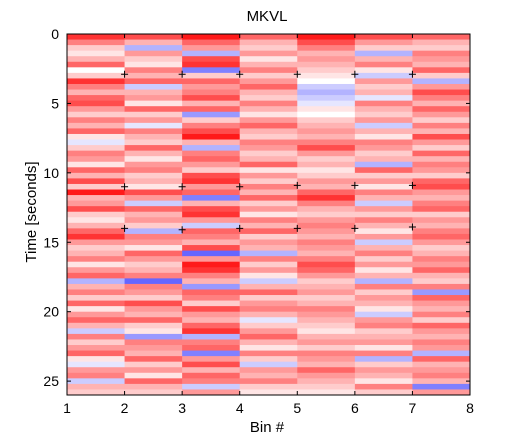 Image resolution: width=520 pixels, height=440 pixels. Describe the element at coordinates (413, 408) in the screenshot. I see `x-tick-label: 7` at that location.